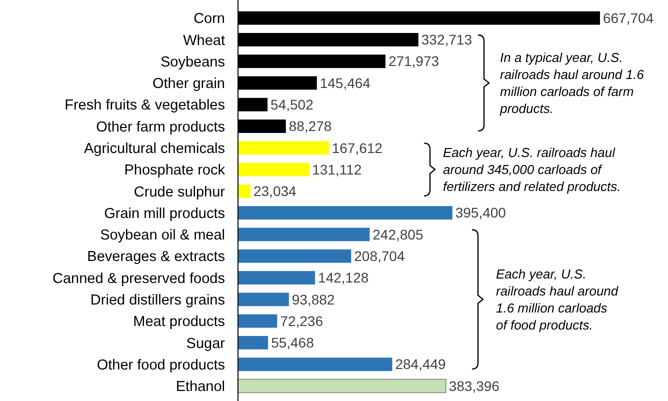 The width and height of the screenshot is (668, 401). Describe the element at coordinates (313, 299) in the screenshot. I see `data-label: 93,882` at that location.